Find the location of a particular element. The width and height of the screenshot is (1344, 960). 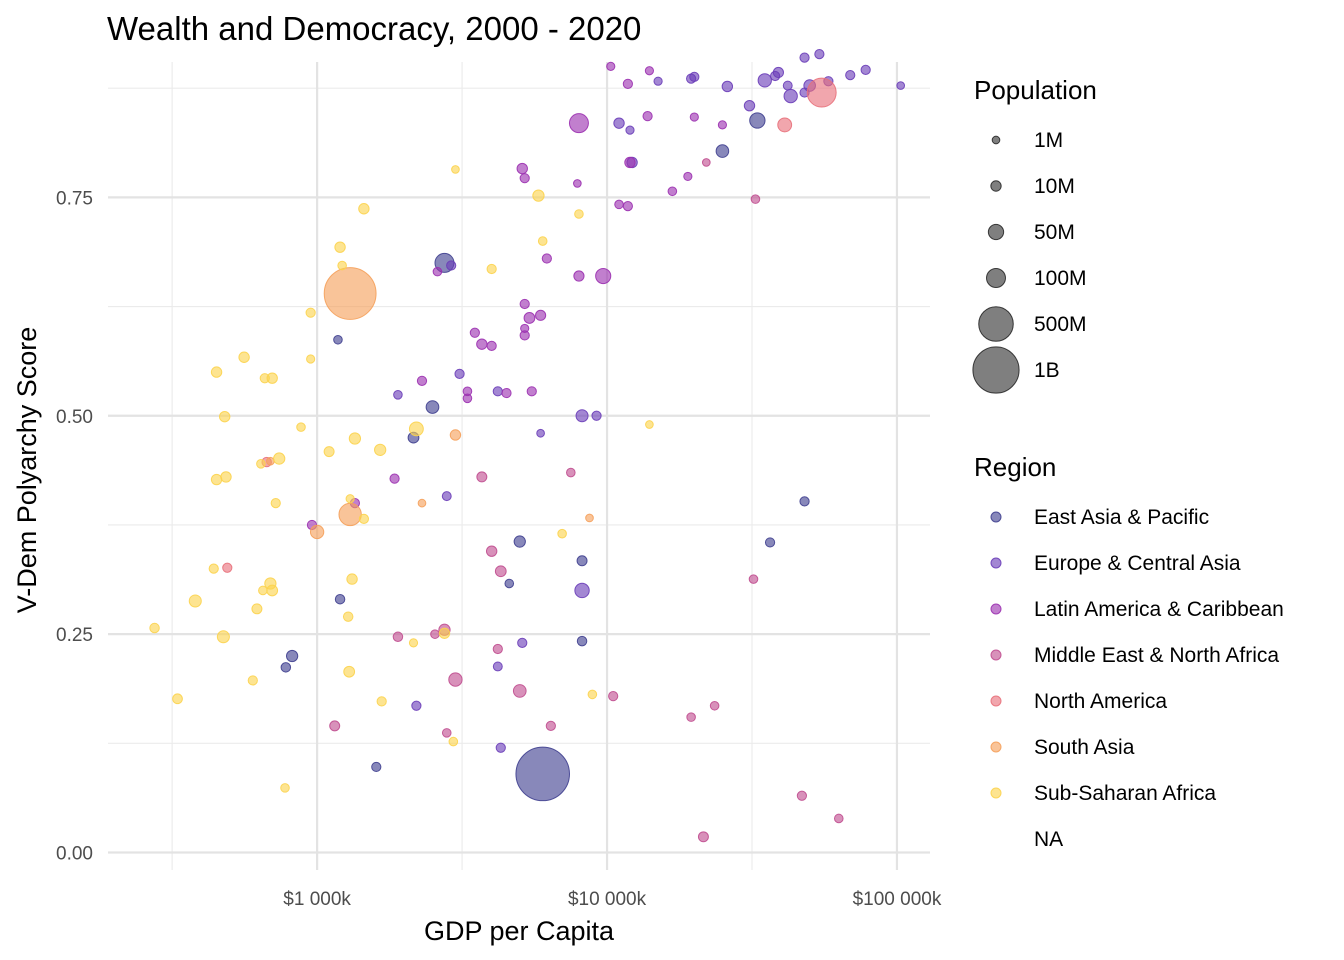

region-legend-label: Middle East & North Africa is located at coordinates (1156, 655).